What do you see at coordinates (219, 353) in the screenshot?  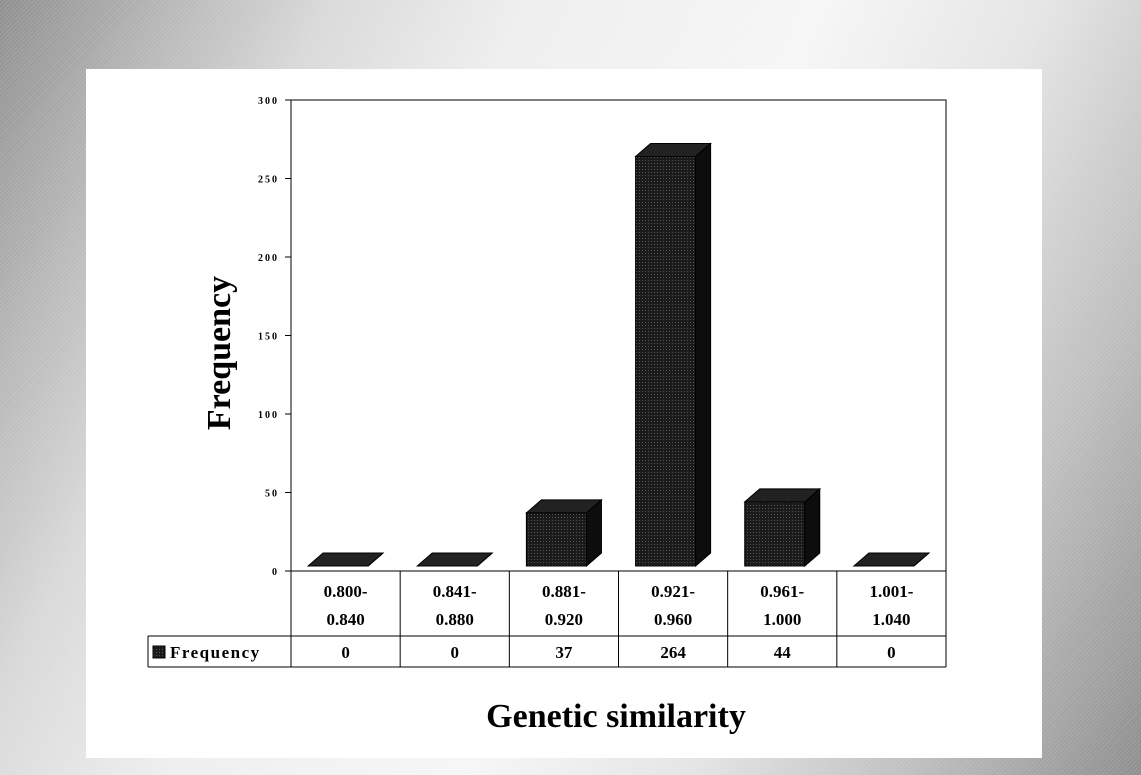 I see `y-axis-label: Frequency` at bounding box center [219, 353].